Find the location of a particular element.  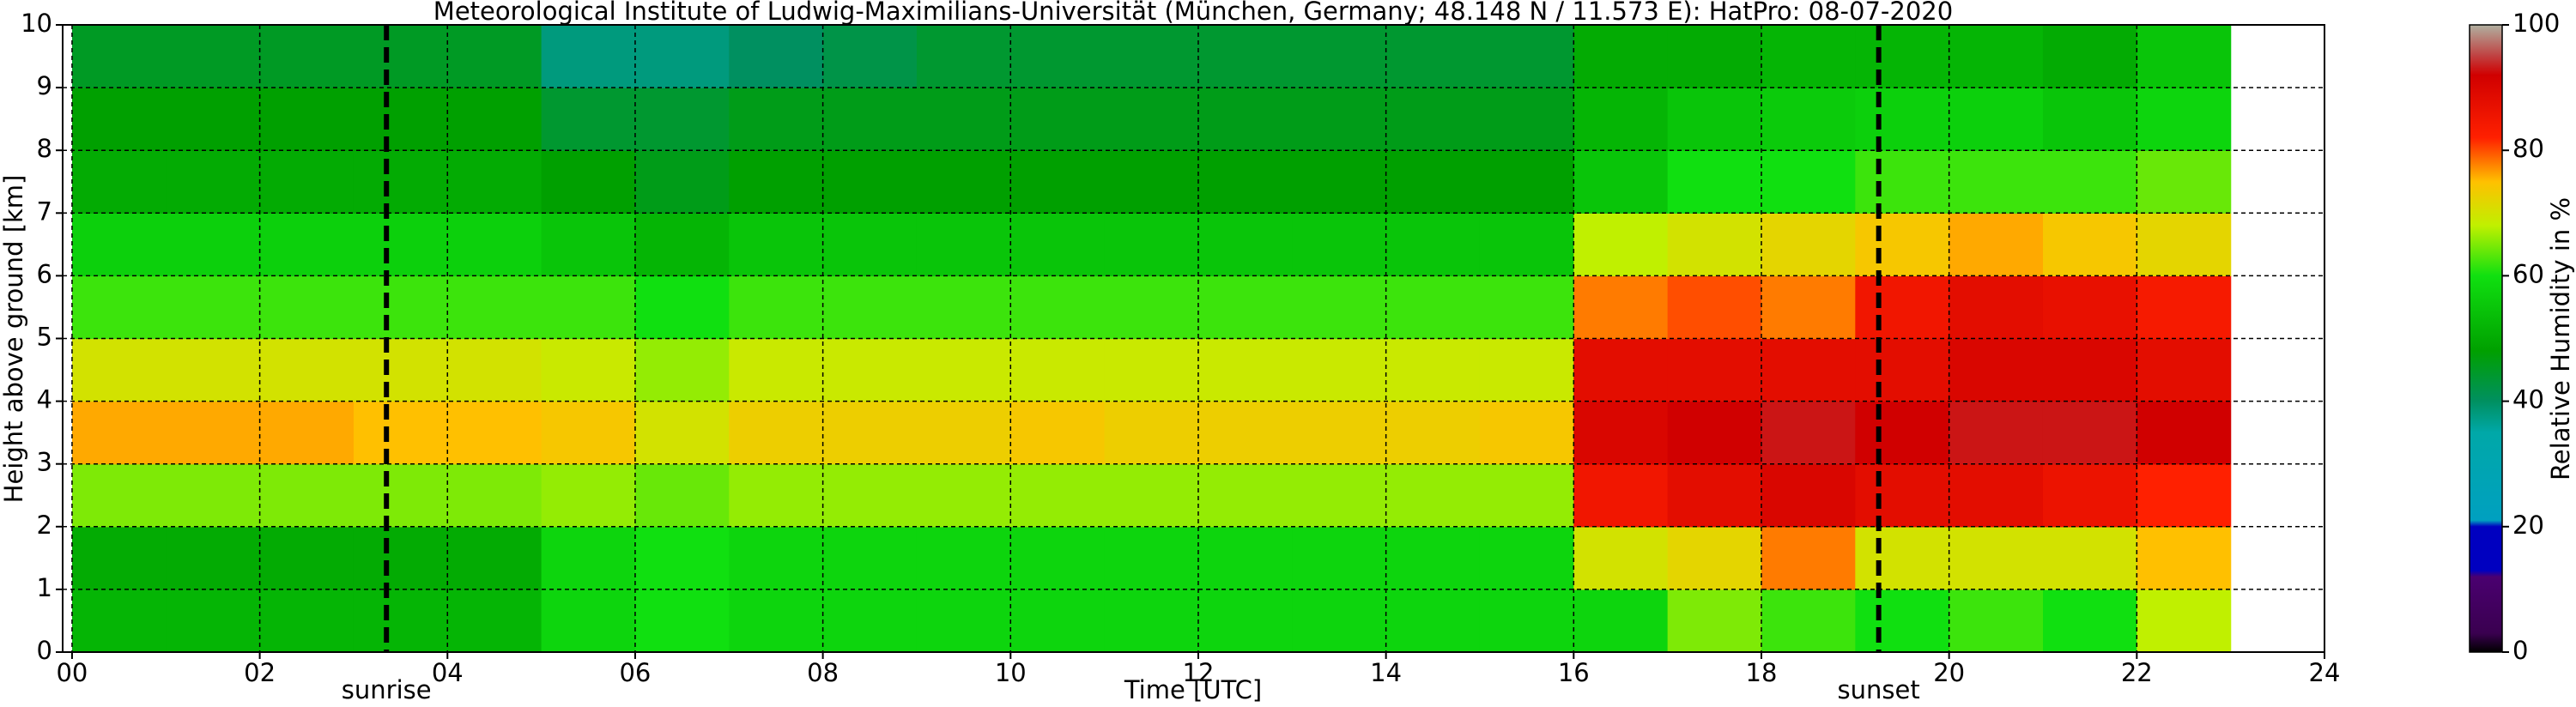

x-axis-label: Time [UTC] is located at coordinates (1193, 689).